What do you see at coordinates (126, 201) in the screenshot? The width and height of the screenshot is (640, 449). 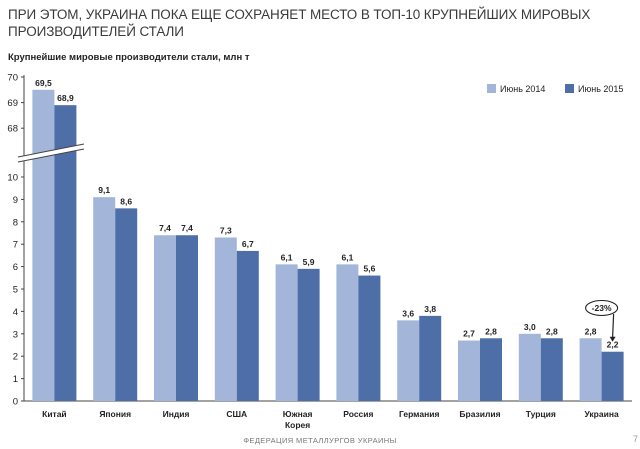 I see `data-label: 8,6` at bounding box center [126, 201].